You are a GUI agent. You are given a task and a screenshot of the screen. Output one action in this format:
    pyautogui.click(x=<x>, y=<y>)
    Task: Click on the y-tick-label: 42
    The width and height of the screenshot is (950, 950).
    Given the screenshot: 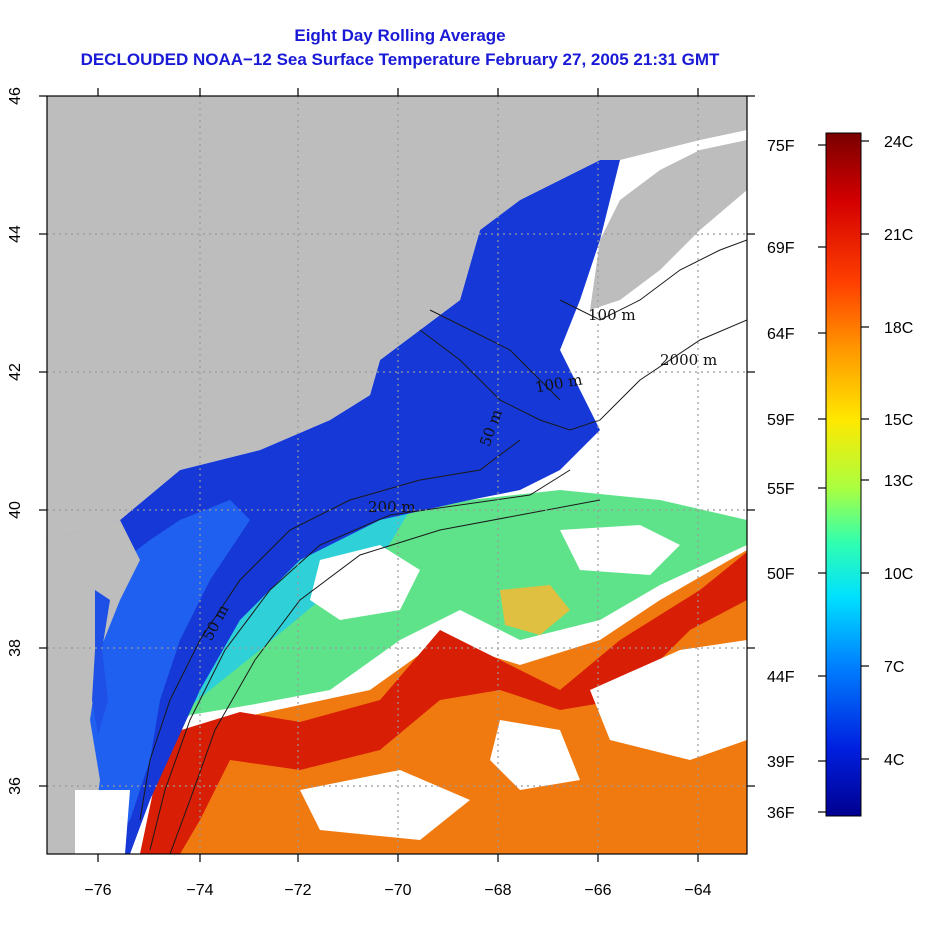 What is the action you would take?
    pyautogui.click(x=15, y=372)
    